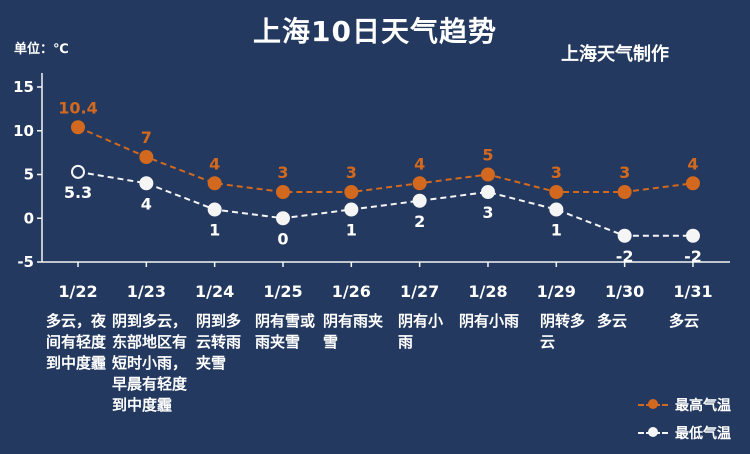 This screenshot has height=454, width=750. Describe the element at coordinates (146, 137) in the screenshot. I see `high-data-label: 7` at that location.